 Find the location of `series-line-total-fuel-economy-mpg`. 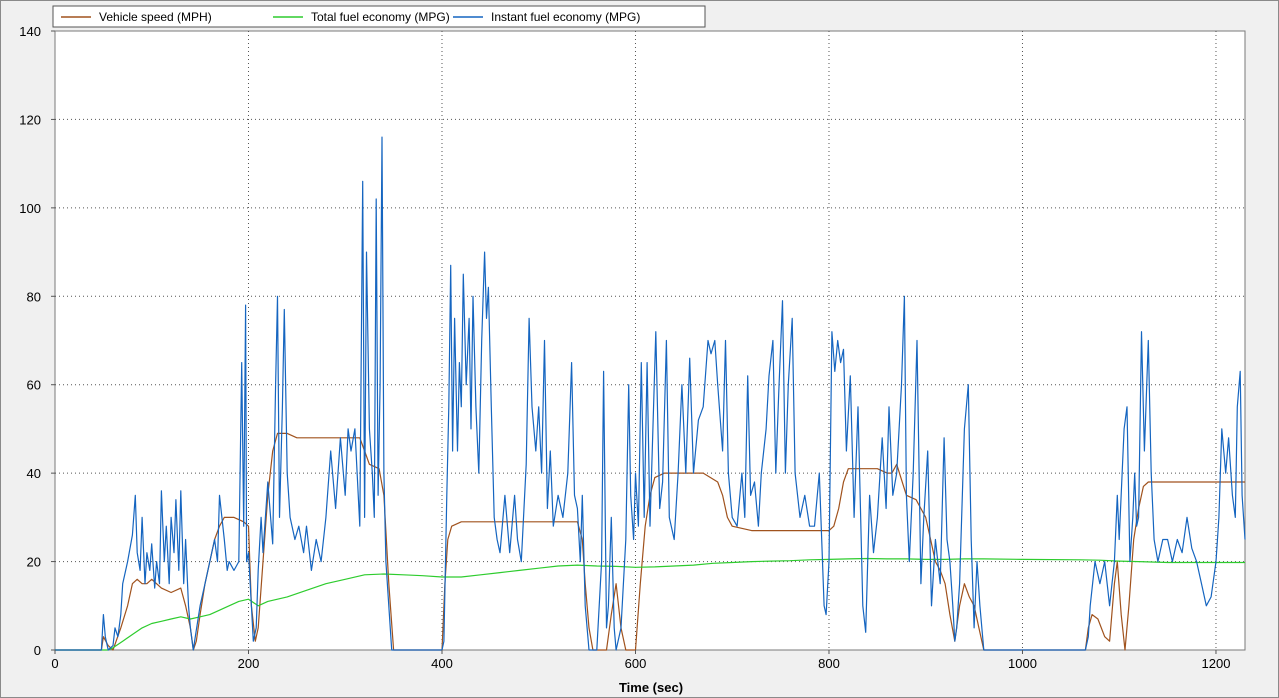

series-line-total-fuel-economy-mpg is located at coordinates (650, 604).